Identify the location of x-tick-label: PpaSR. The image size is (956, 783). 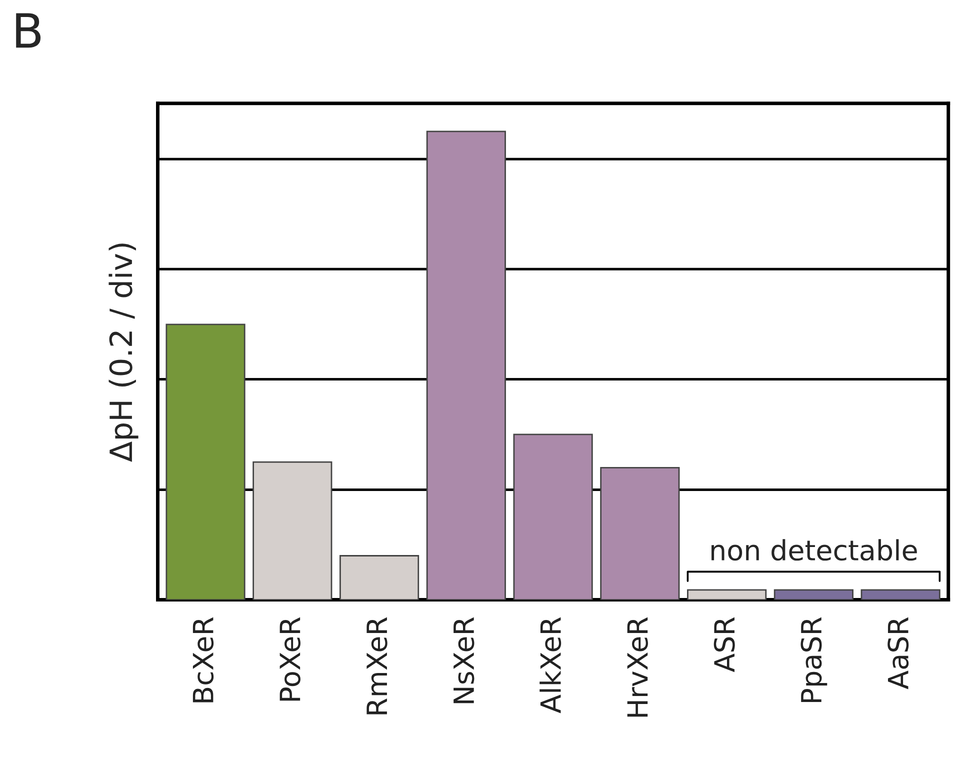
(814, 659).